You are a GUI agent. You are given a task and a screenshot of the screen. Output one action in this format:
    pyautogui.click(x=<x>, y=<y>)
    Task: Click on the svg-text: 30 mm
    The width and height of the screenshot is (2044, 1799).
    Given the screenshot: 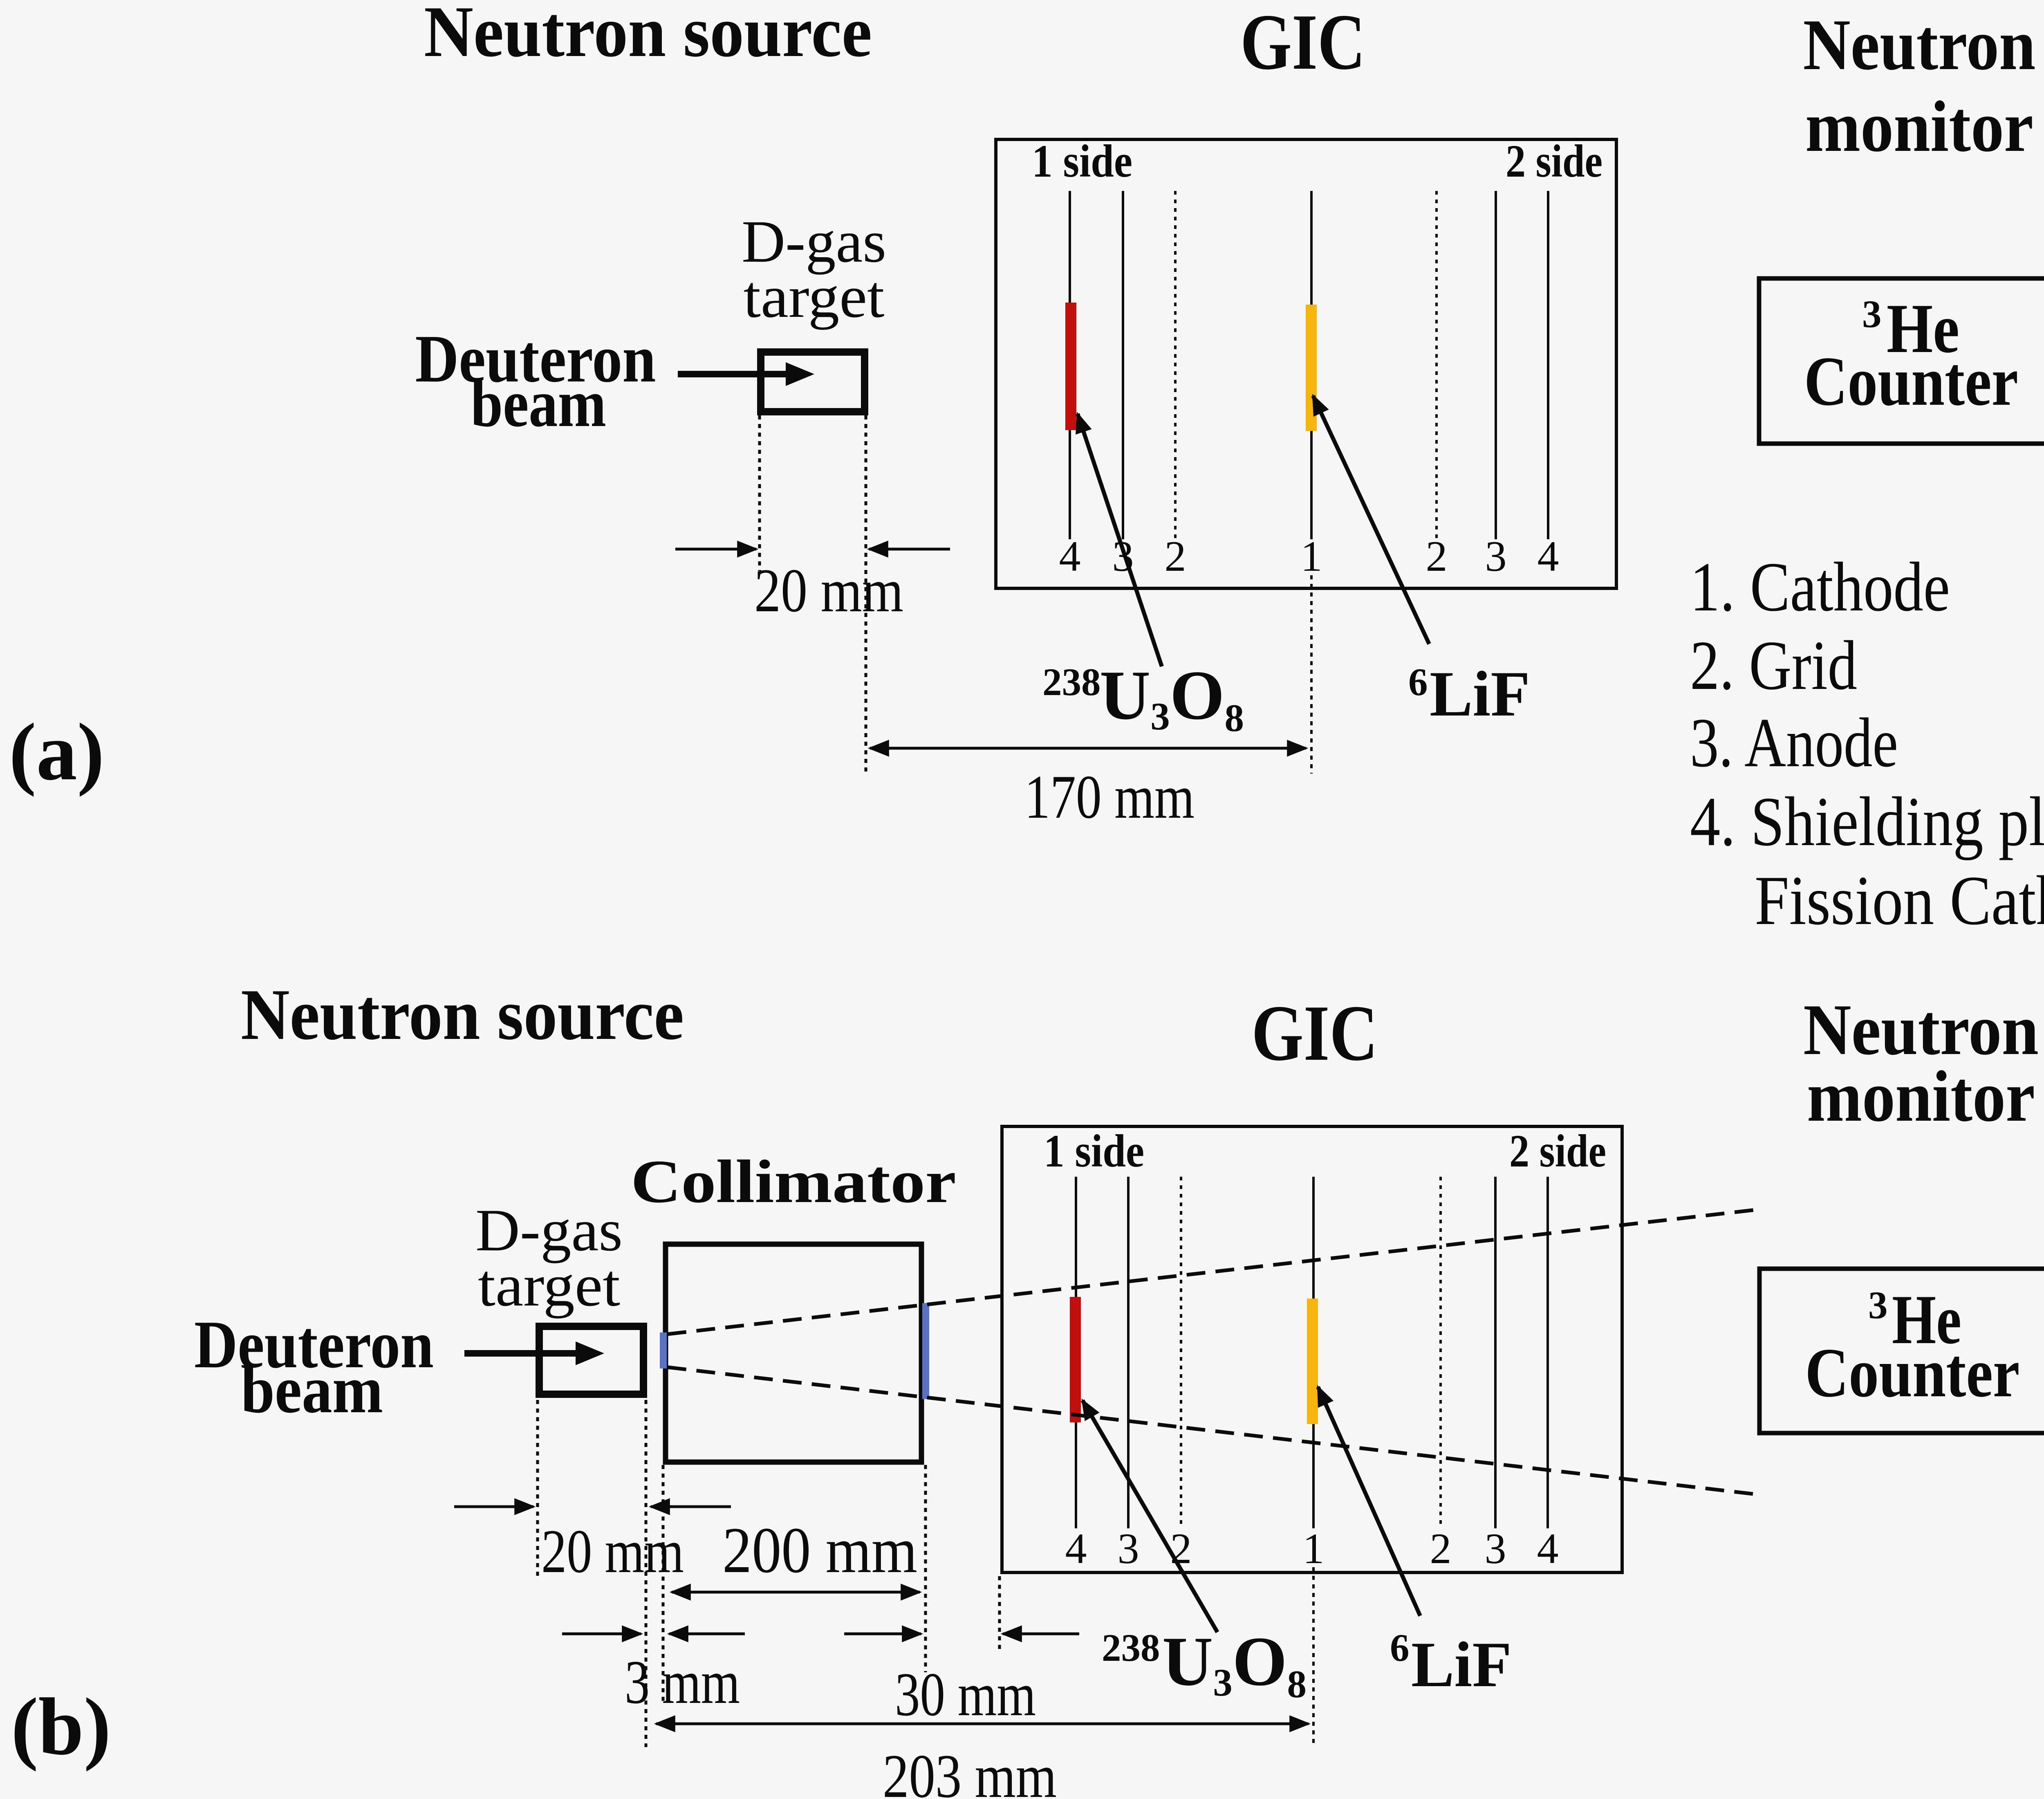 What is the action you would take?
    pyautogui.click(x=966, y=1695)
    